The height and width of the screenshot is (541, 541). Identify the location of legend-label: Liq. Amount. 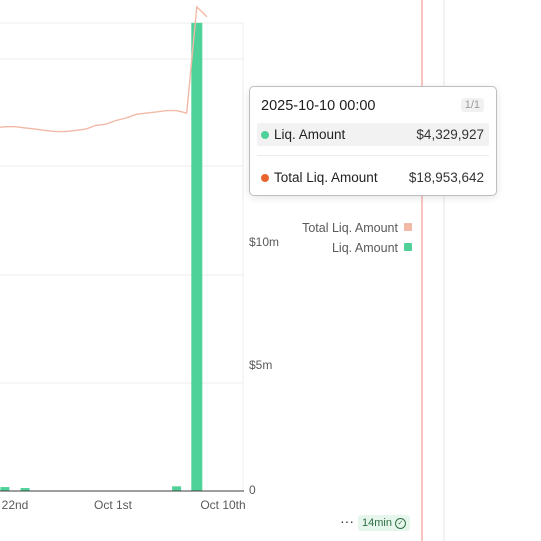
(365, 248).